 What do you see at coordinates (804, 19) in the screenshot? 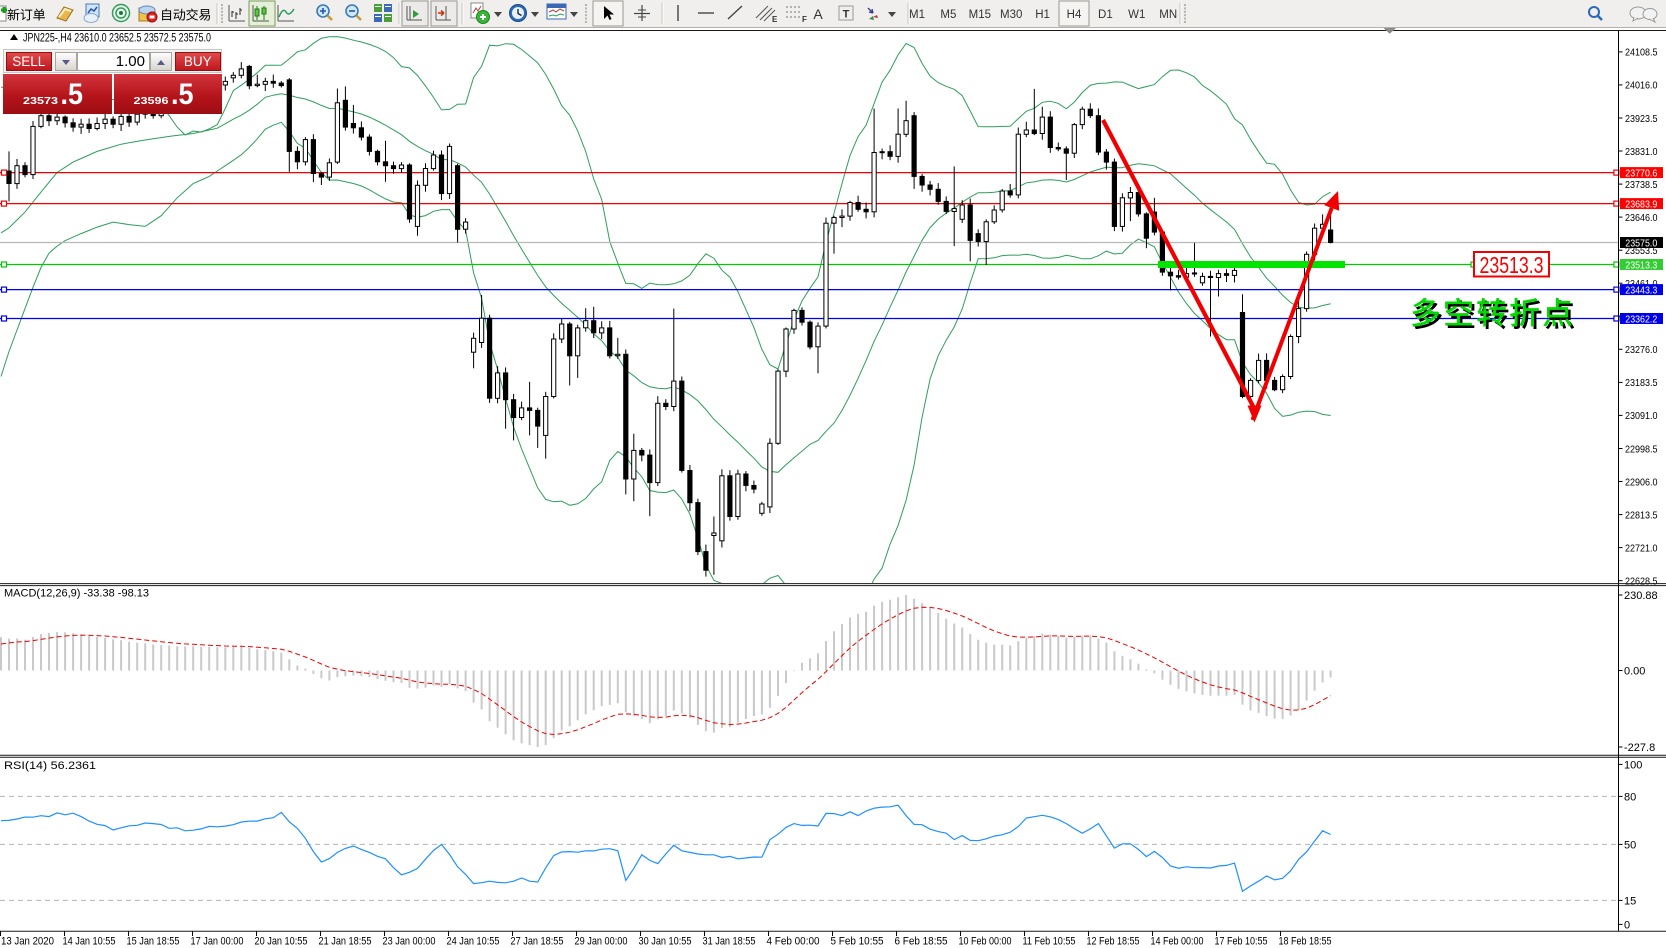
I see `svg-text: F` at bounding box center [804, 19].